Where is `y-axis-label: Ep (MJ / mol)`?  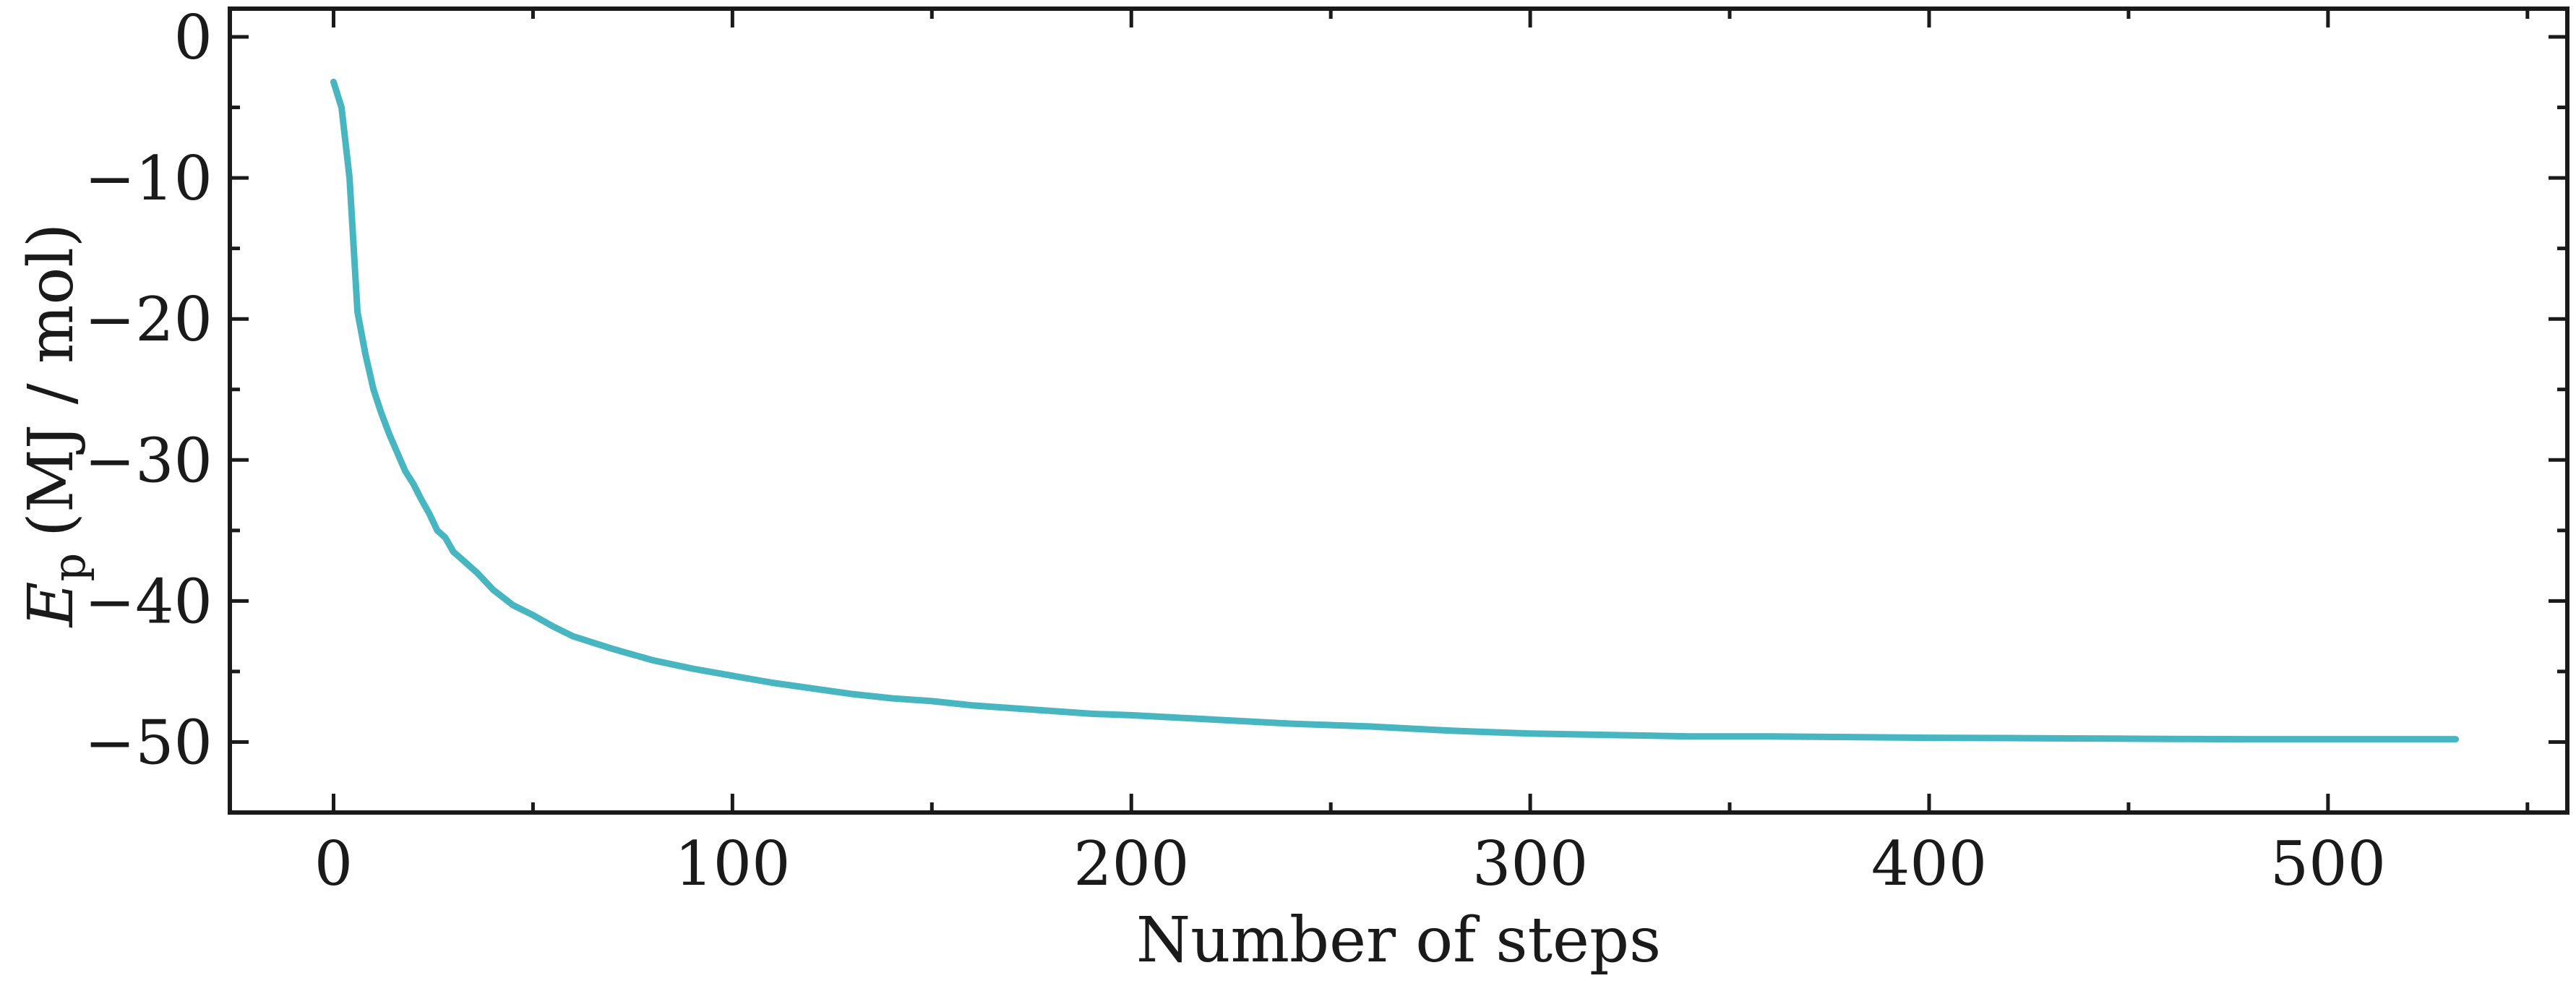 y-axis-label: Ep (MJ / mol) is located at coordinates (55, 426).